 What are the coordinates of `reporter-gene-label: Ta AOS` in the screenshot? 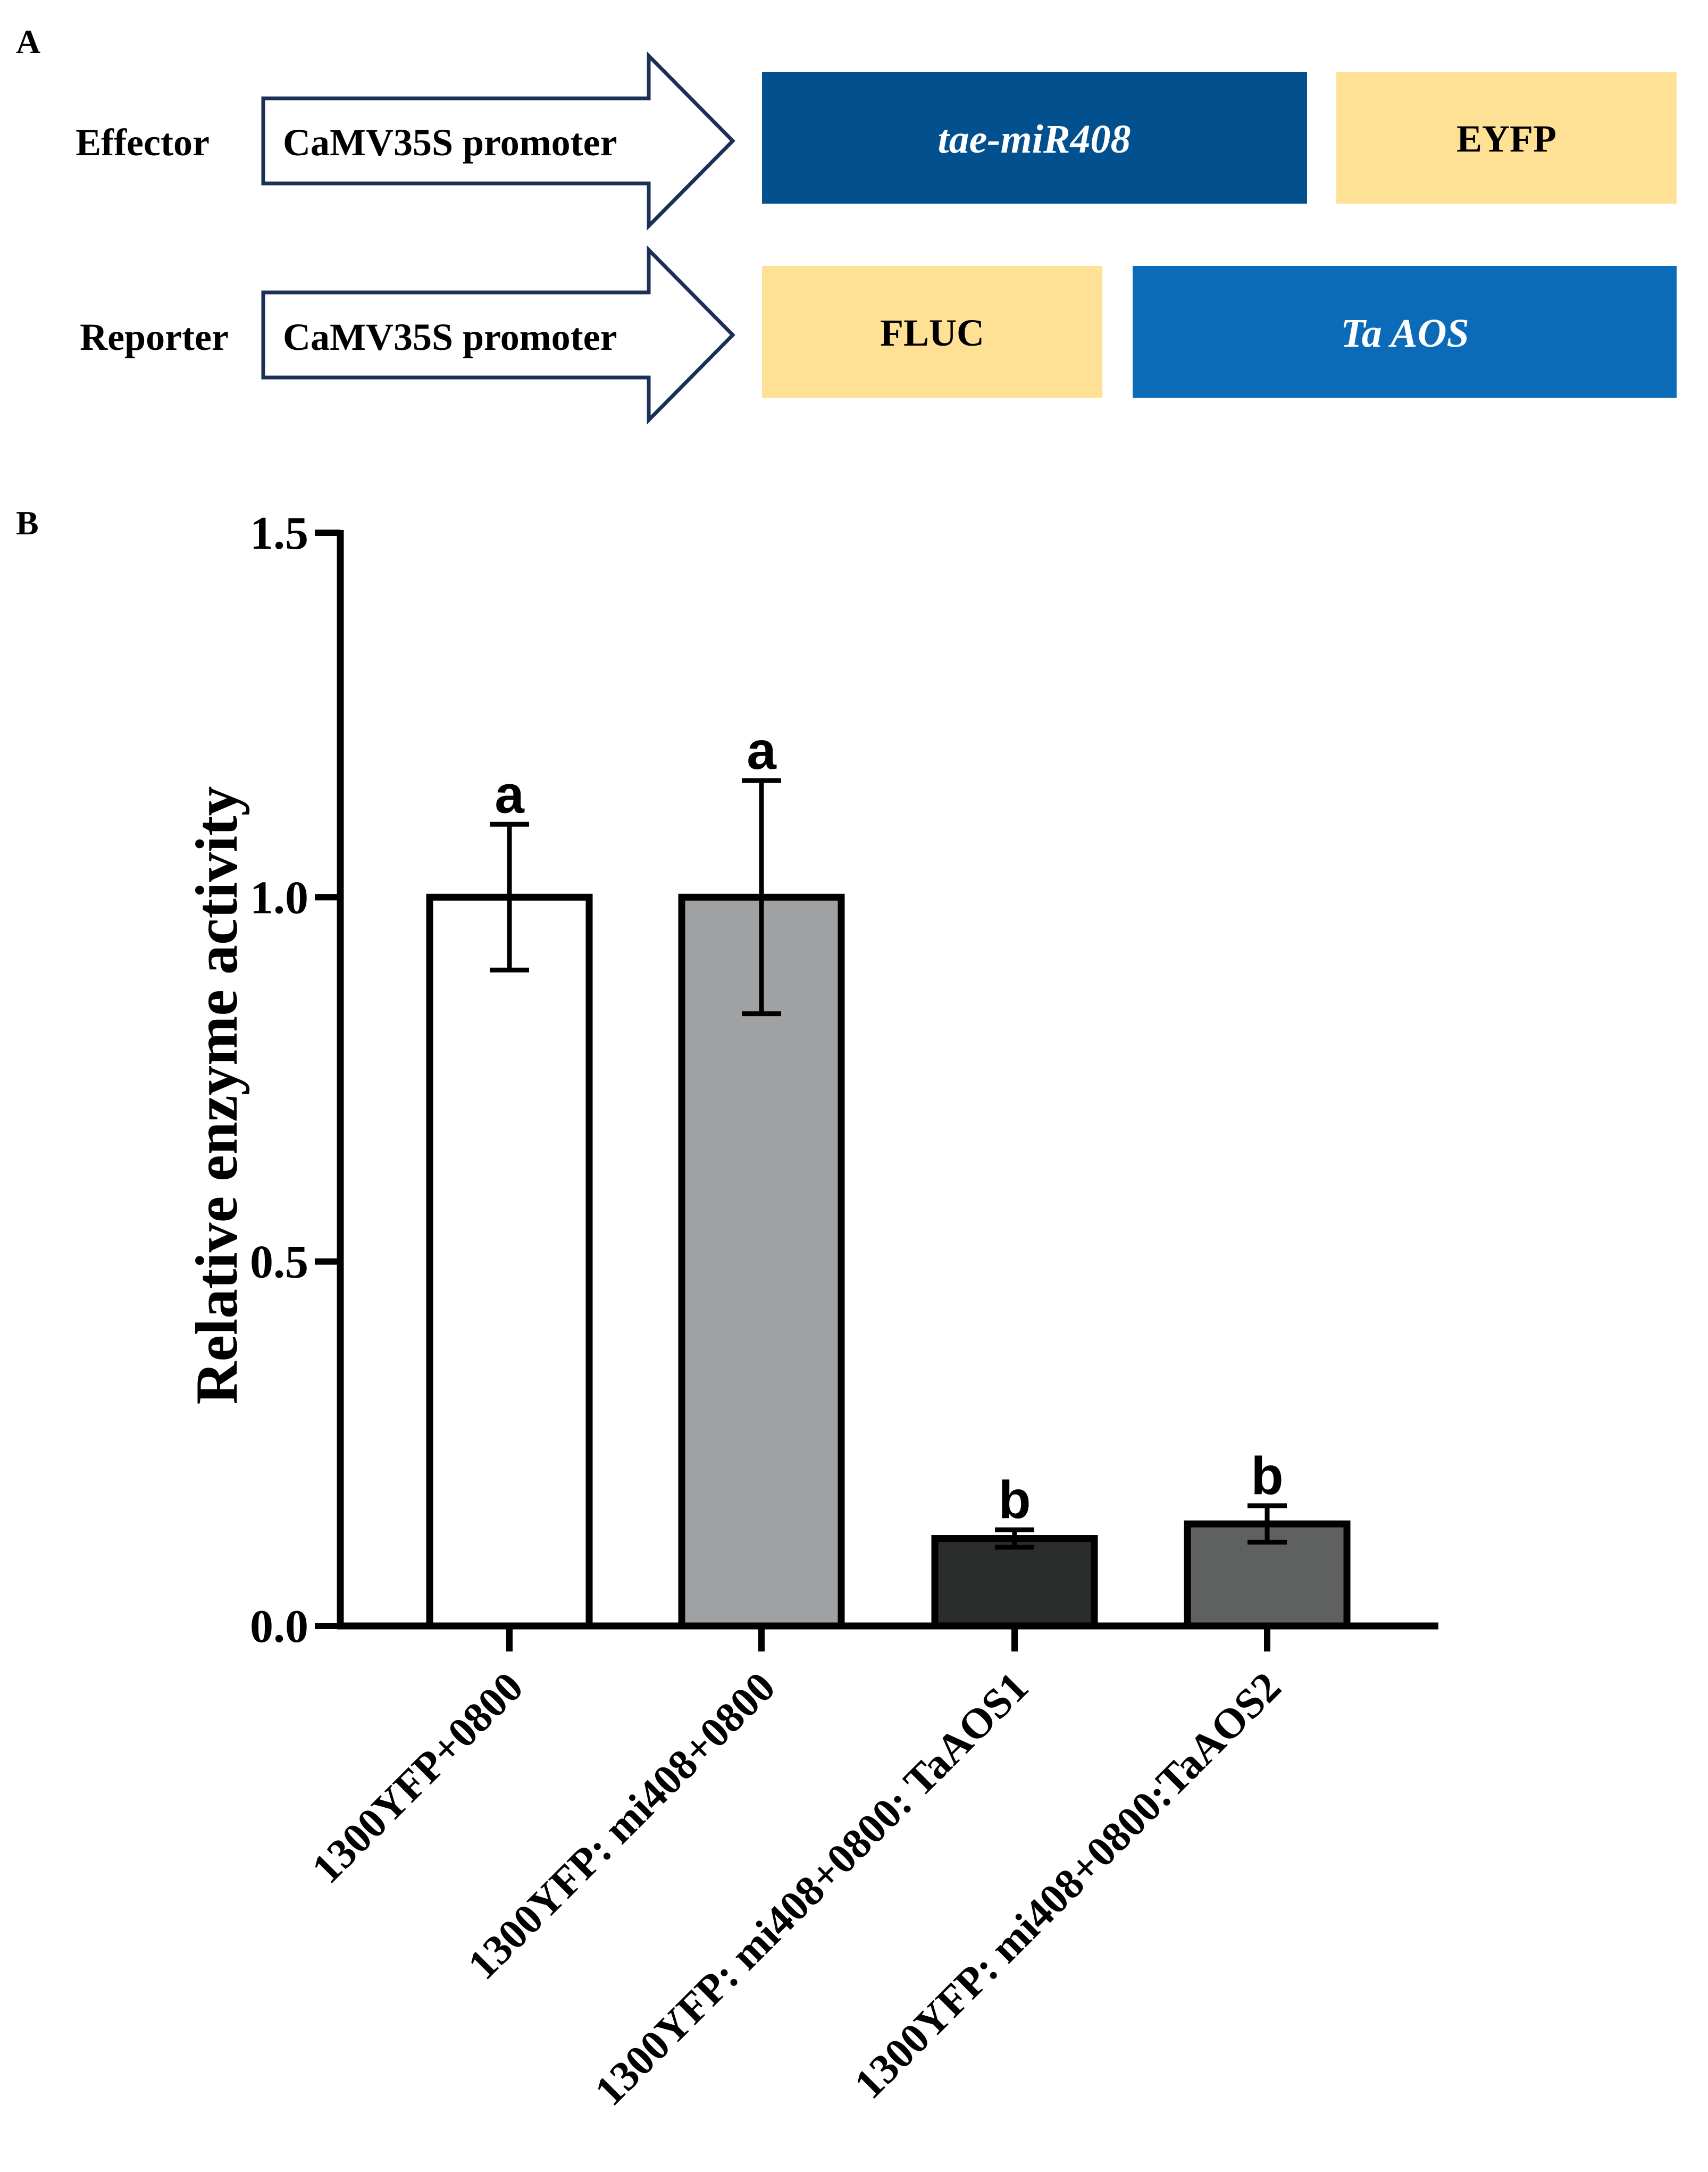 It's located at (1405, 333).